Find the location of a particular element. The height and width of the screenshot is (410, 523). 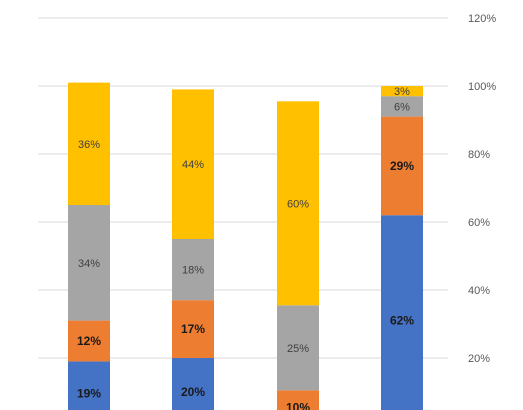

data-label: 3% is located at coordinates (402, 92).